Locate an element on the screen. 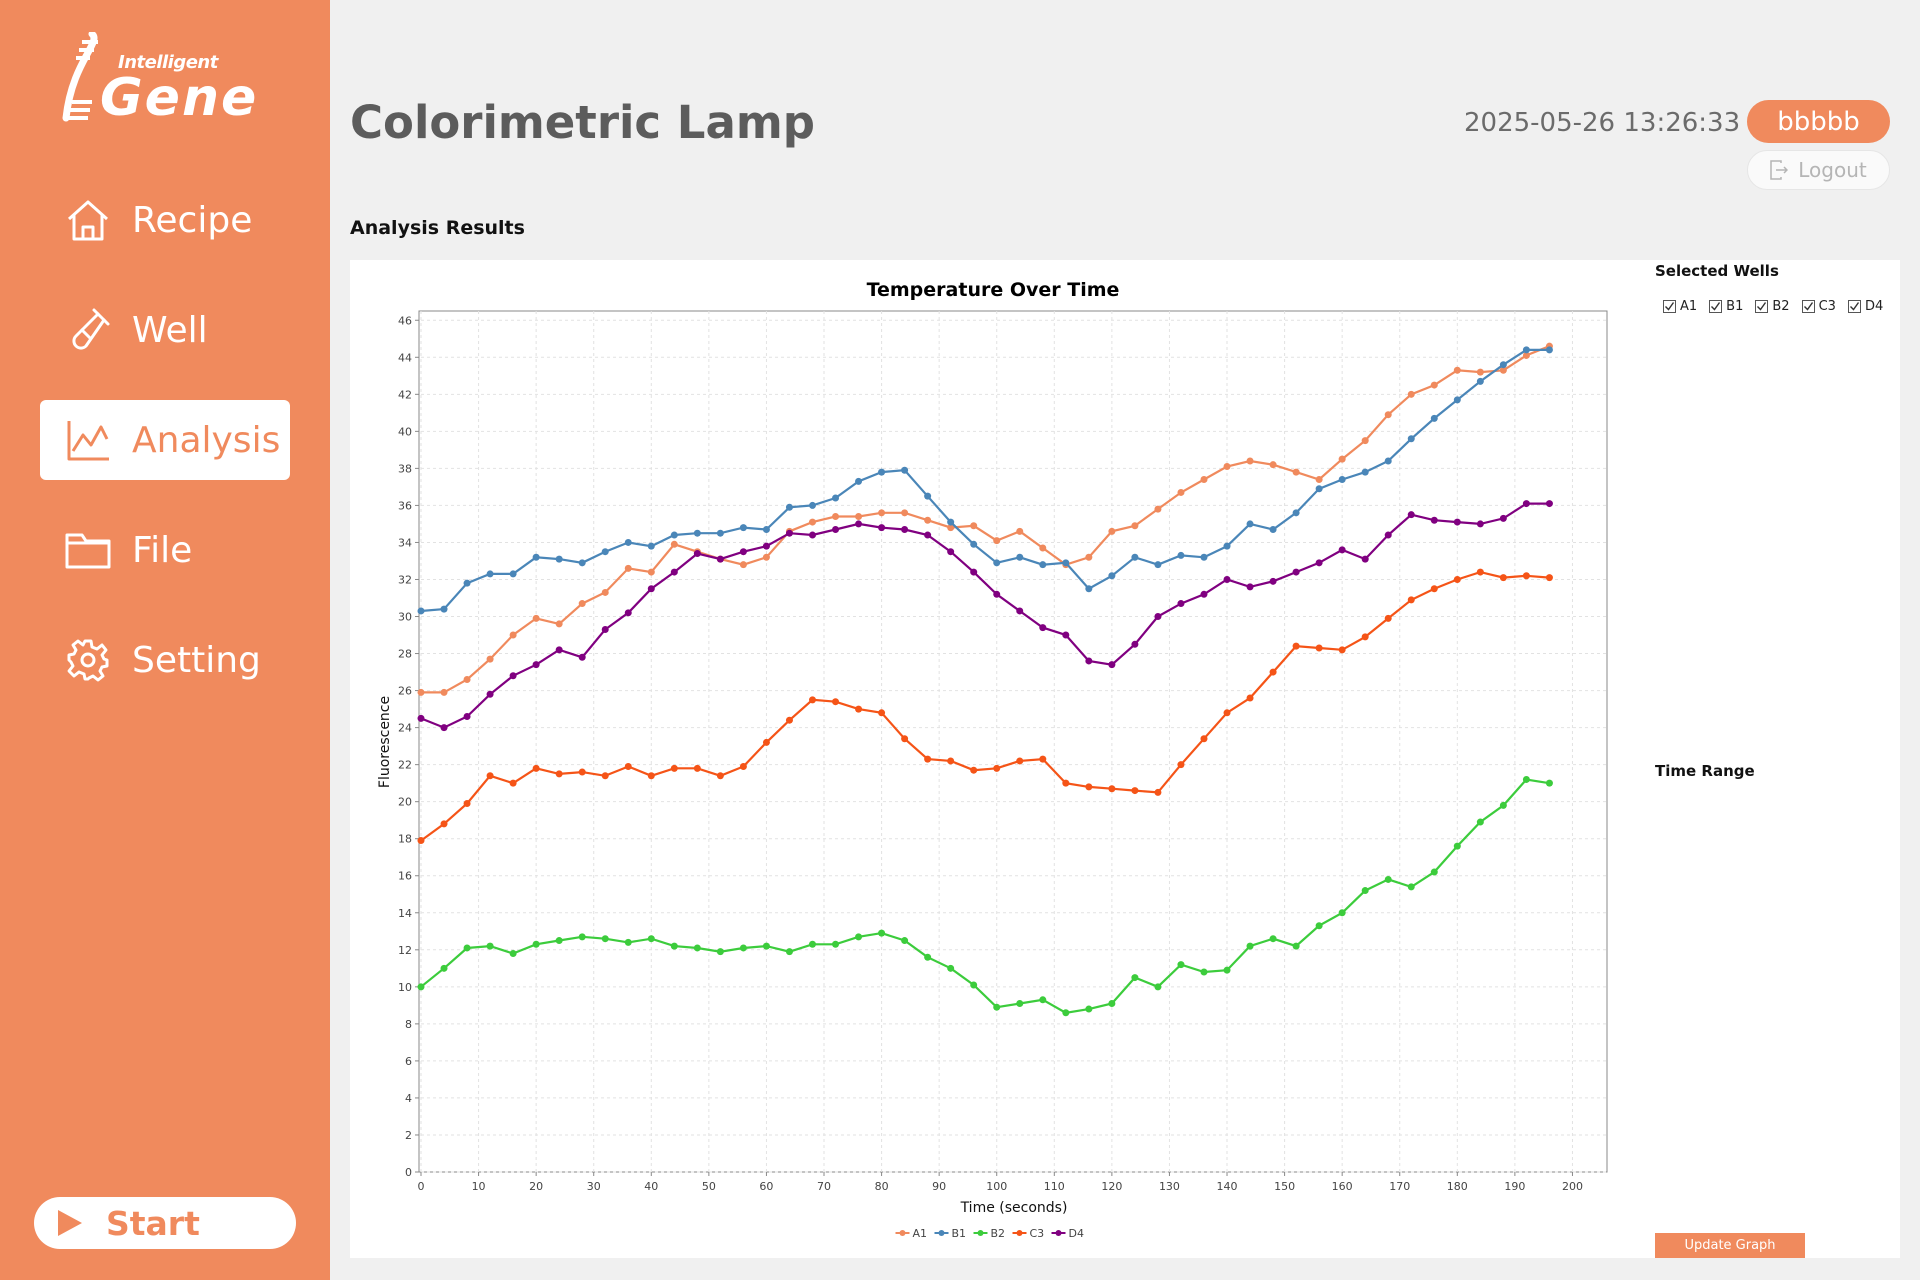  sidebar-item-analysis: Analysis is located at coordinates (165, 440).